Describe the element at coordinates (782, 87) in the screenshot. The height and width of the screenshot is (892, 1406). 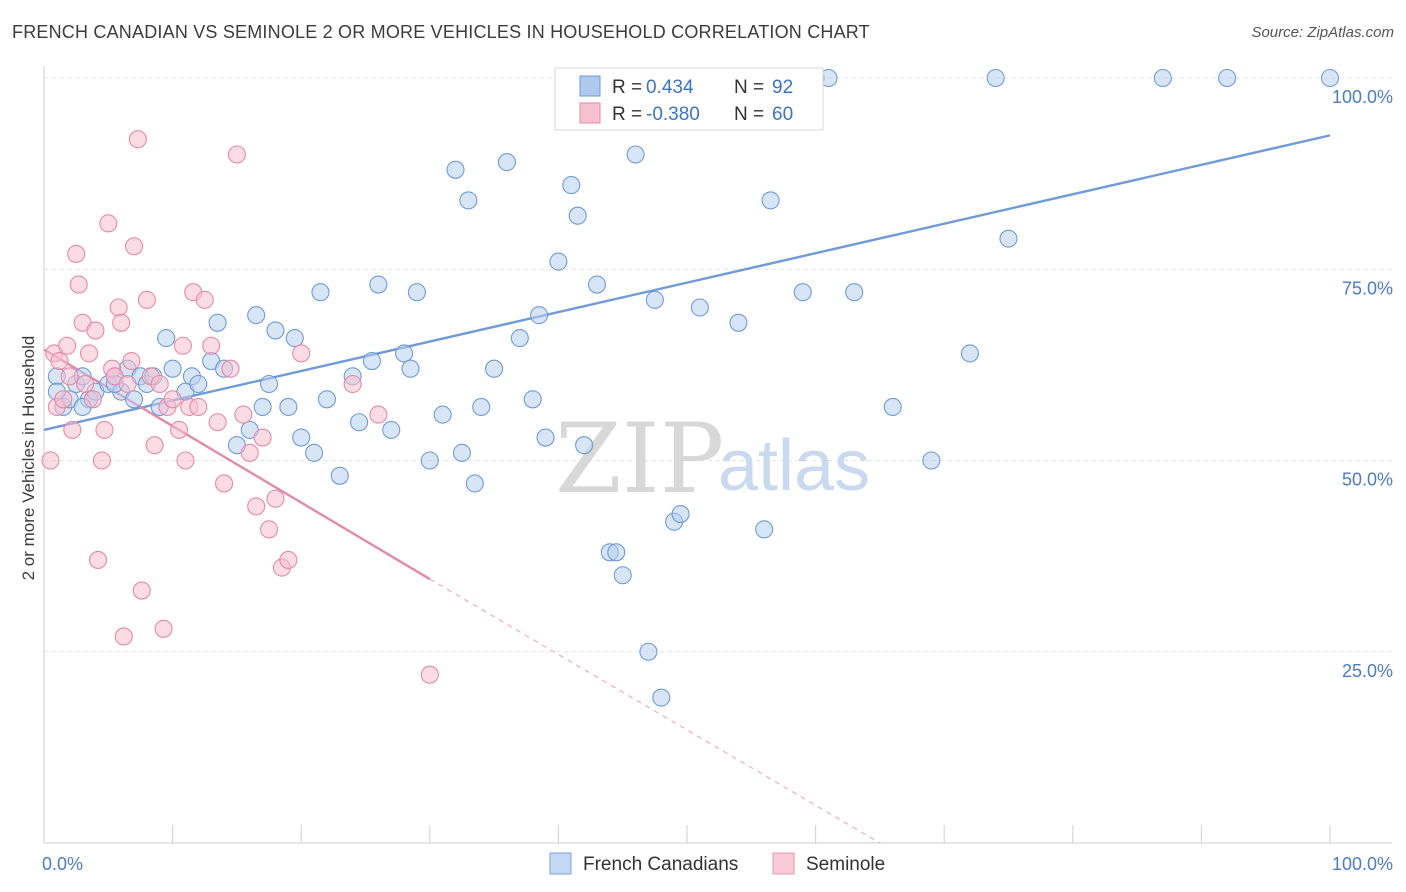
I see `legend-n-value: 92` at that location.